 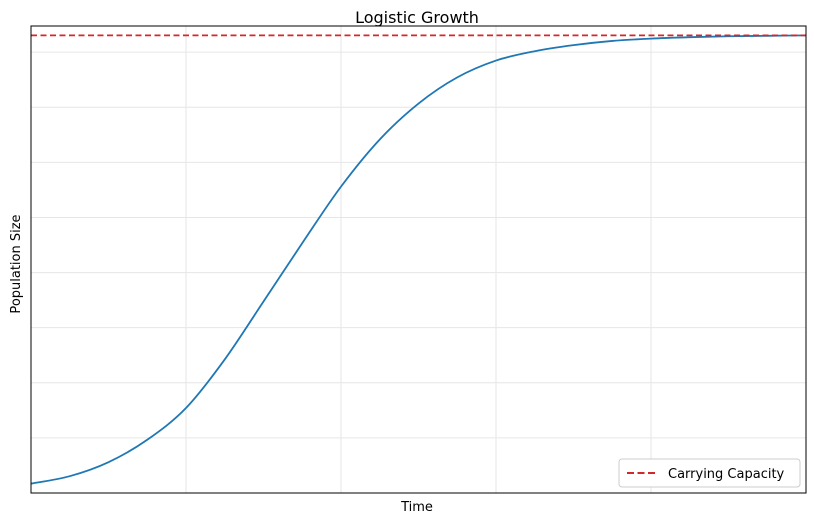 I want to click on chart-title: Logistic Growth, so click(x=417, y=17).